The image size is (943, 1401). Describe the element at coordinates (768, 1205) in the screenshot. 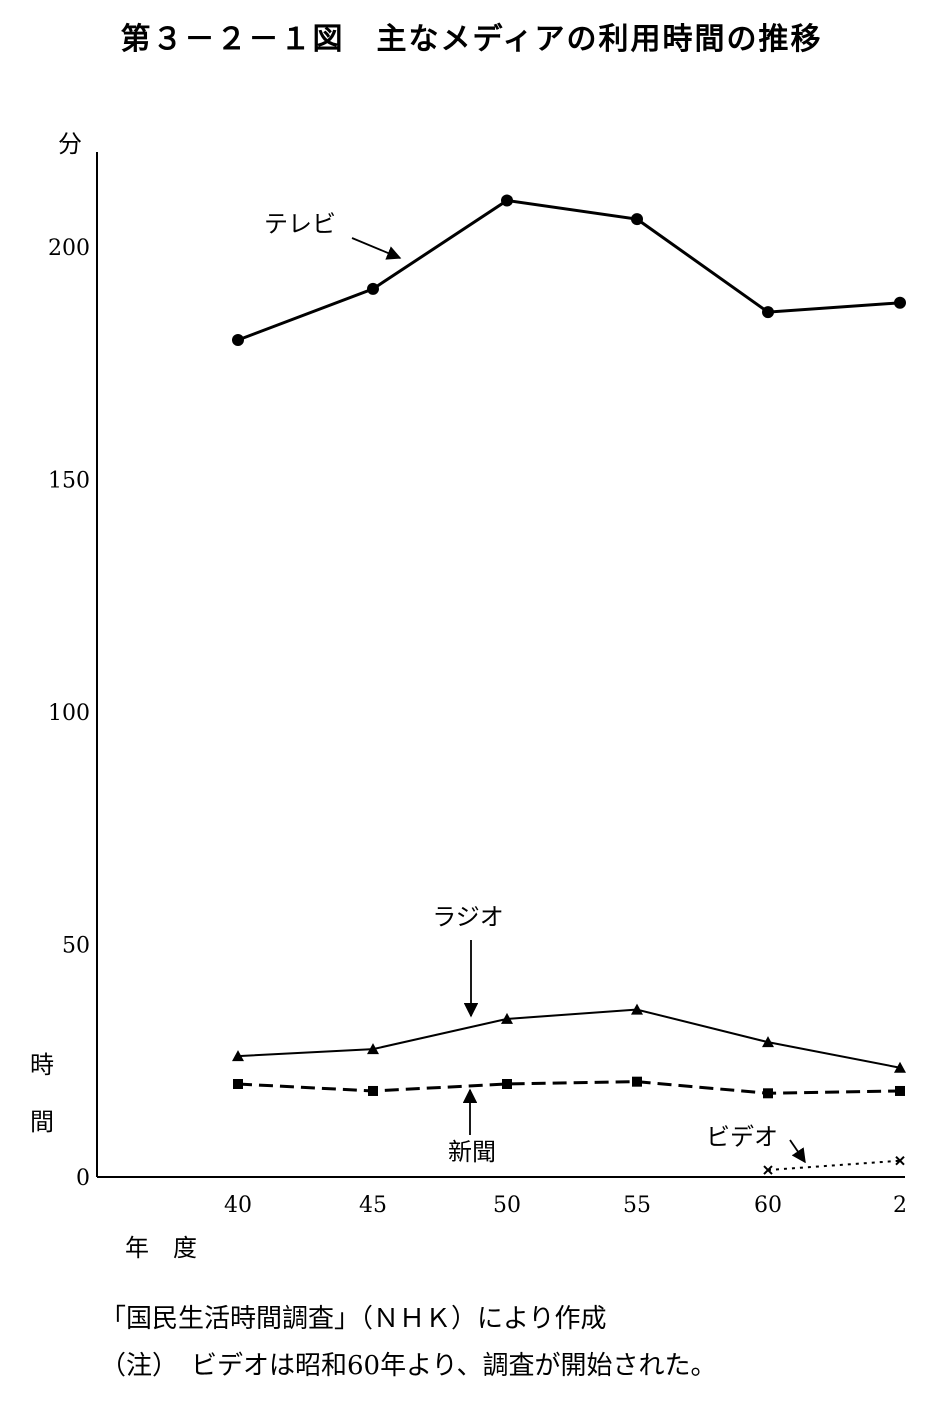

I see `x-tick-label: 60` at that location.